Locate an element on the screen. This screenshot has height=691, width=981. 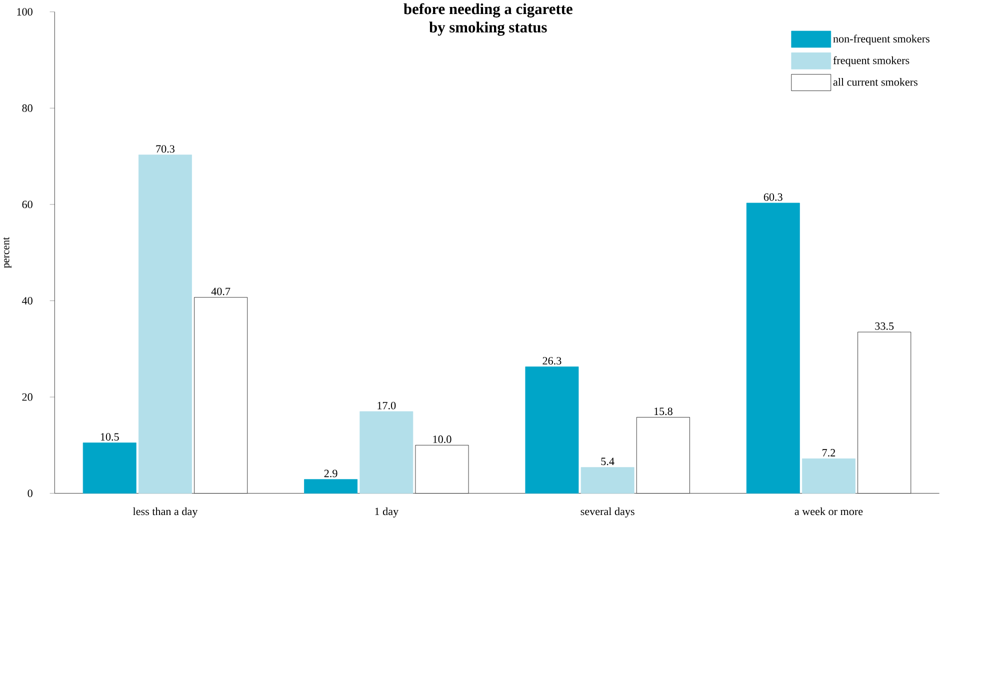
data-label: 60.3 is located at coordinates (773, 197).